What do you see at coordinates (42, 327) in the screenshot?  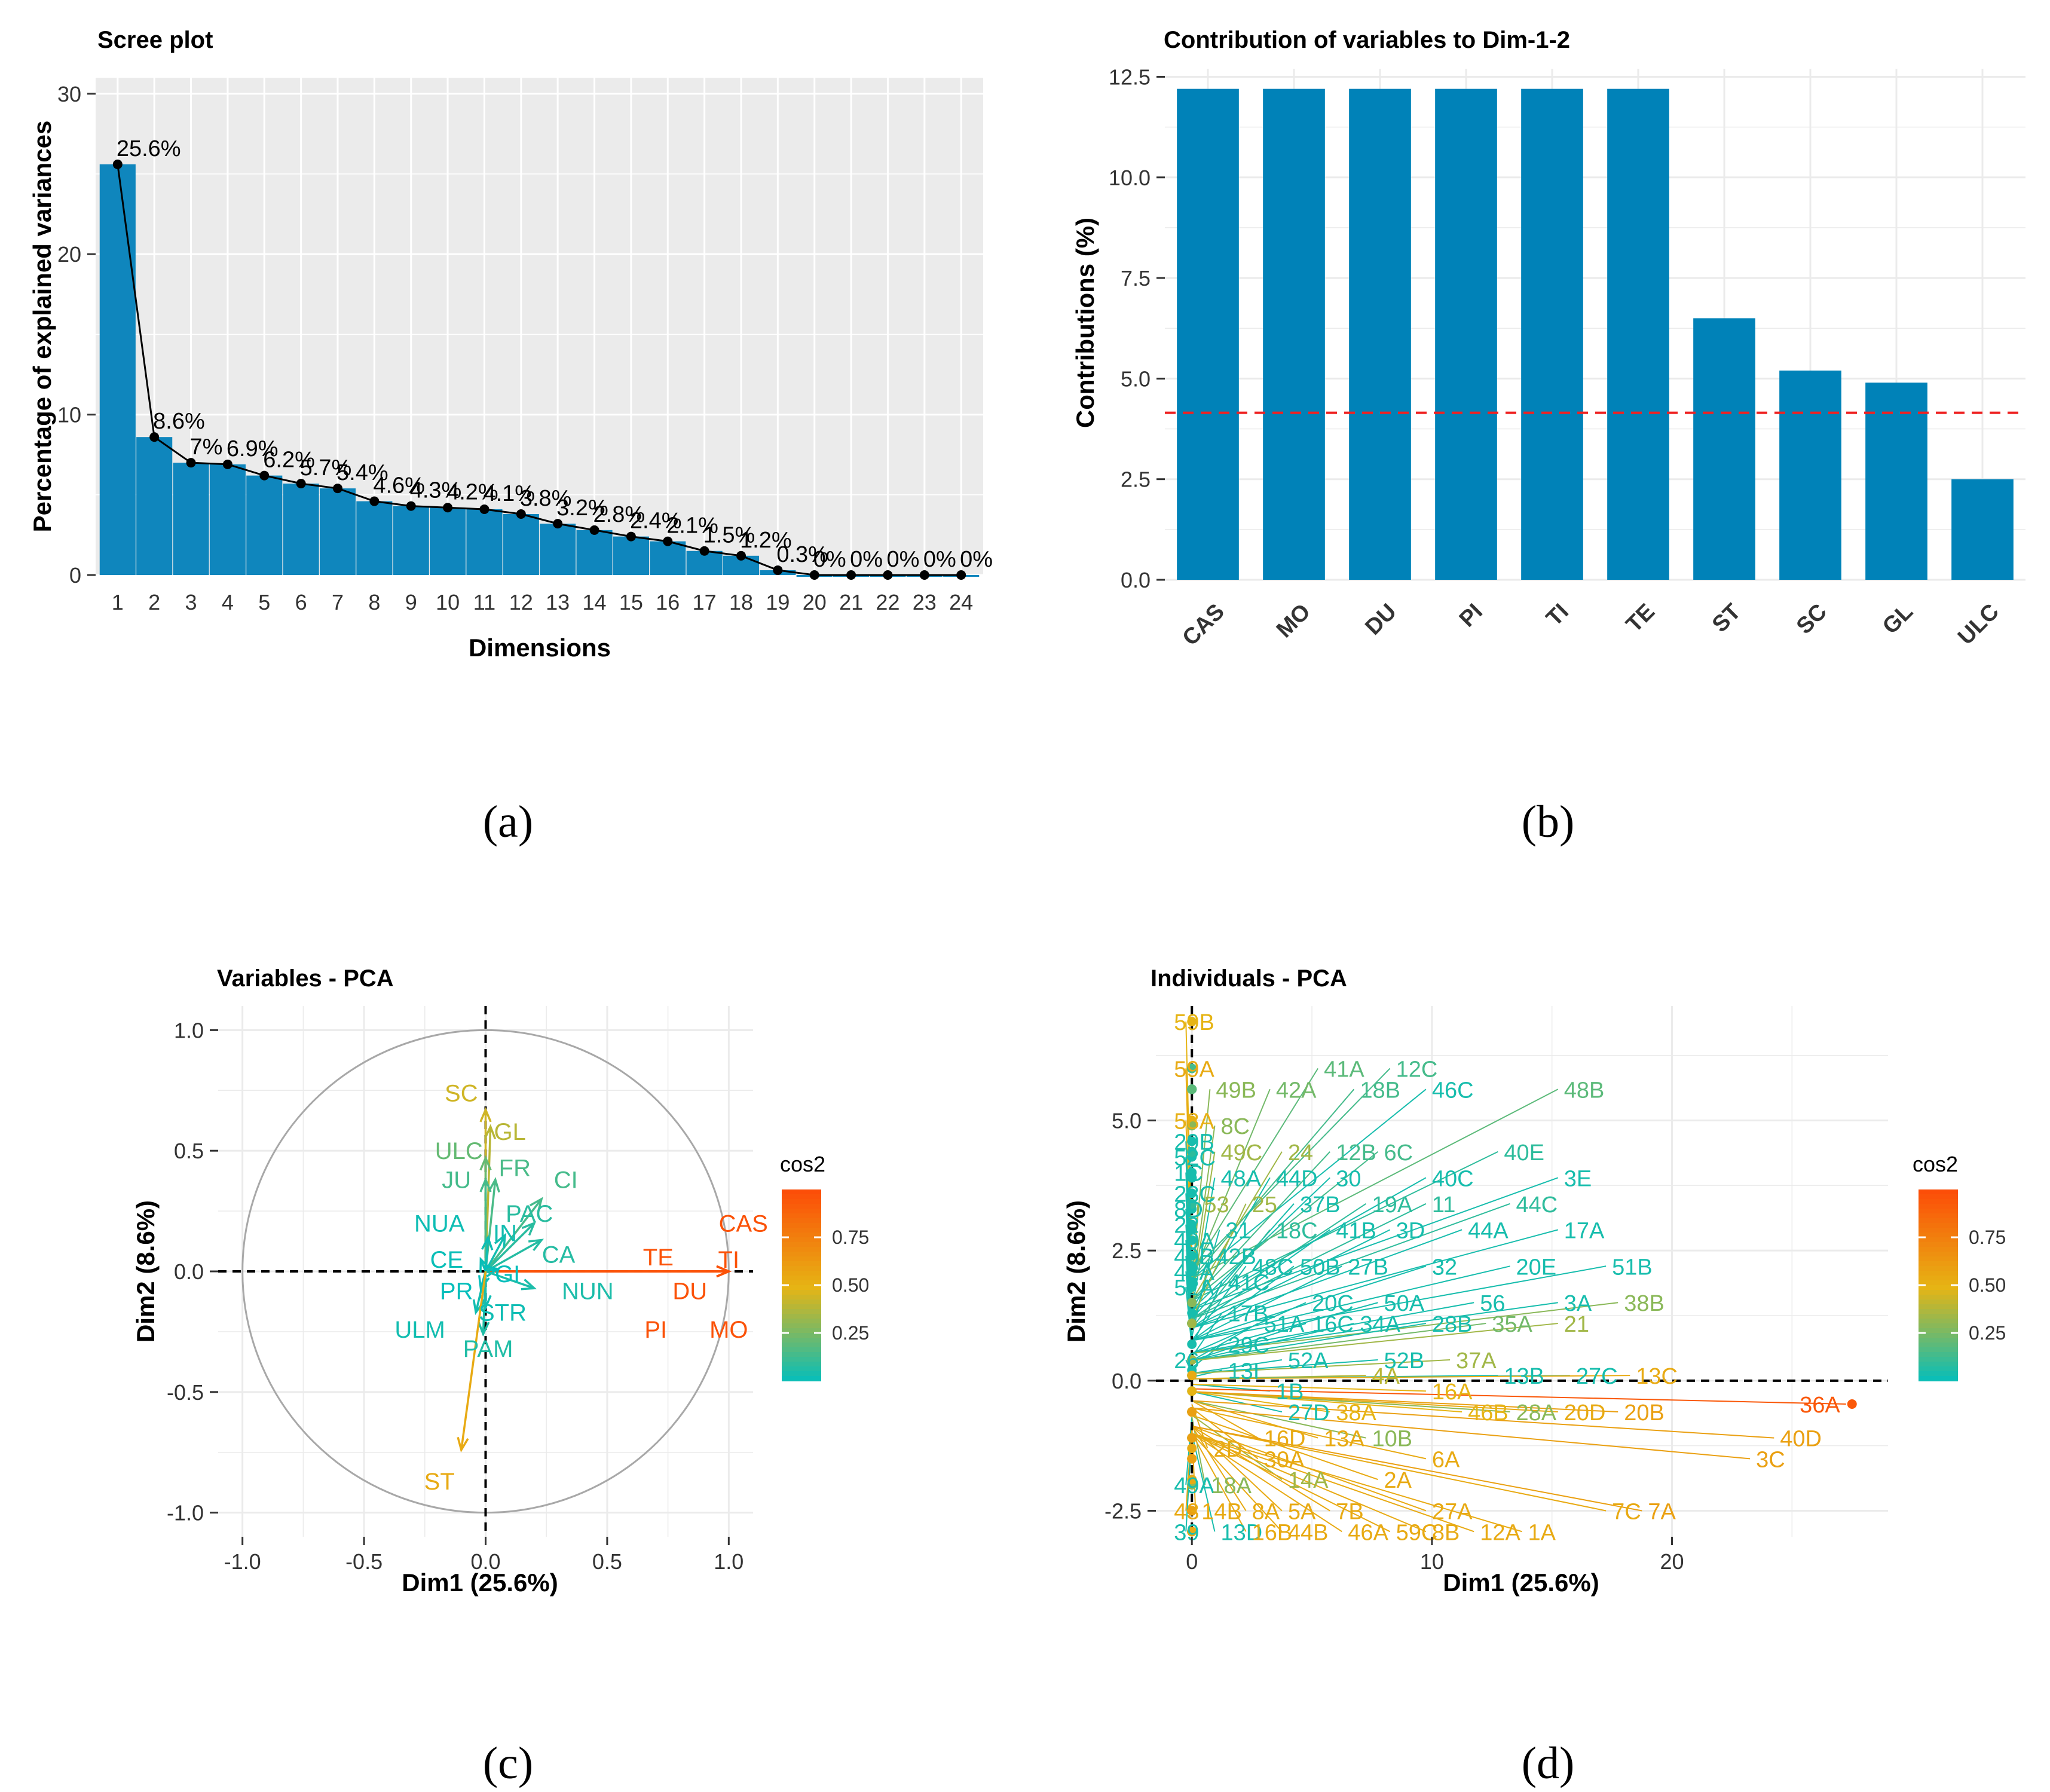 I see `scree-ylabel: Percentage of explained variances` at bounding box center [42, 327].